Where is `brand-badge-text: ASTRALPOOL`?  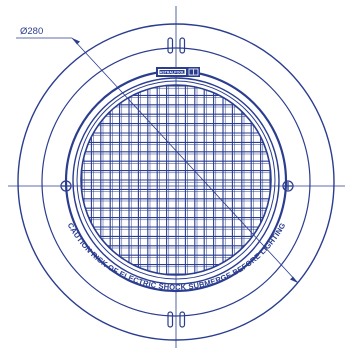 brand-badge-text: ASTRALPOOL is located at coordinates (173, 72).